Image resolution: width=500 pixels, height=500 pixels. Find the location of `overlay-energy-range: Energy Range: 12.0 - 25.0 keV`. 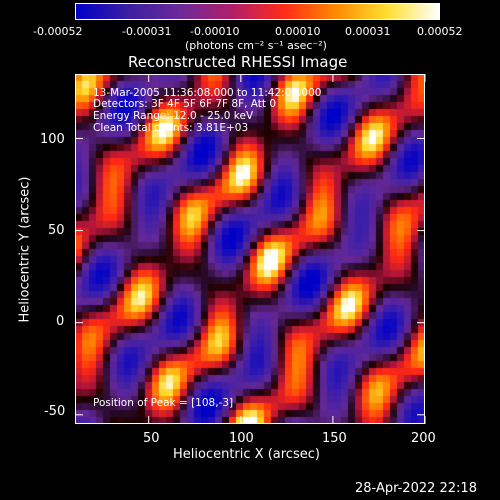

overlay-energy-range: Energy Range: 12.0 - 25.0 keV is located at coordinates (173, 116).